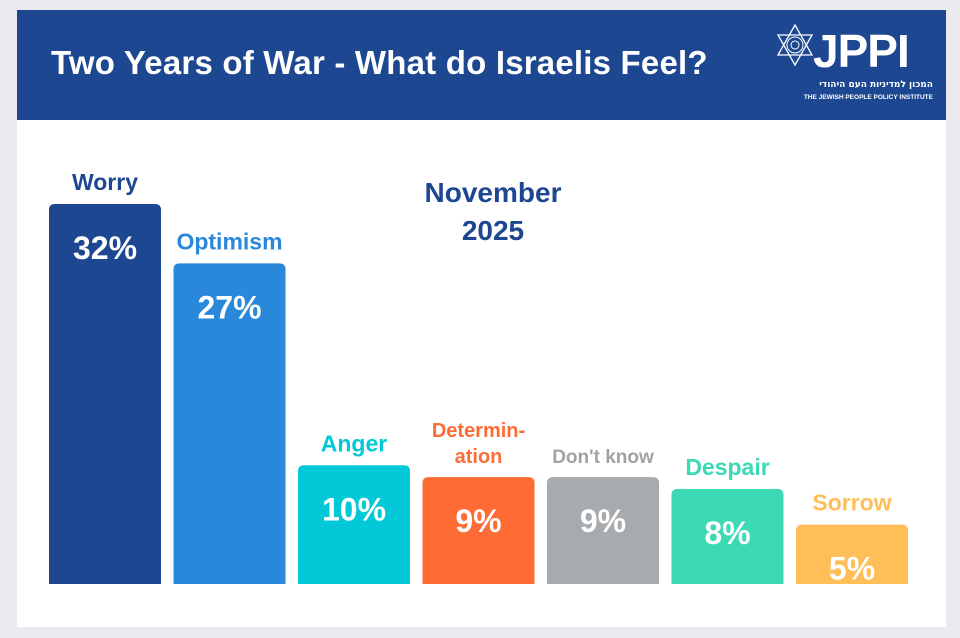  Describe the element at coordinates (479, 457) in the screenshot. I see `category-label-determination-line-2: ation` at that location.